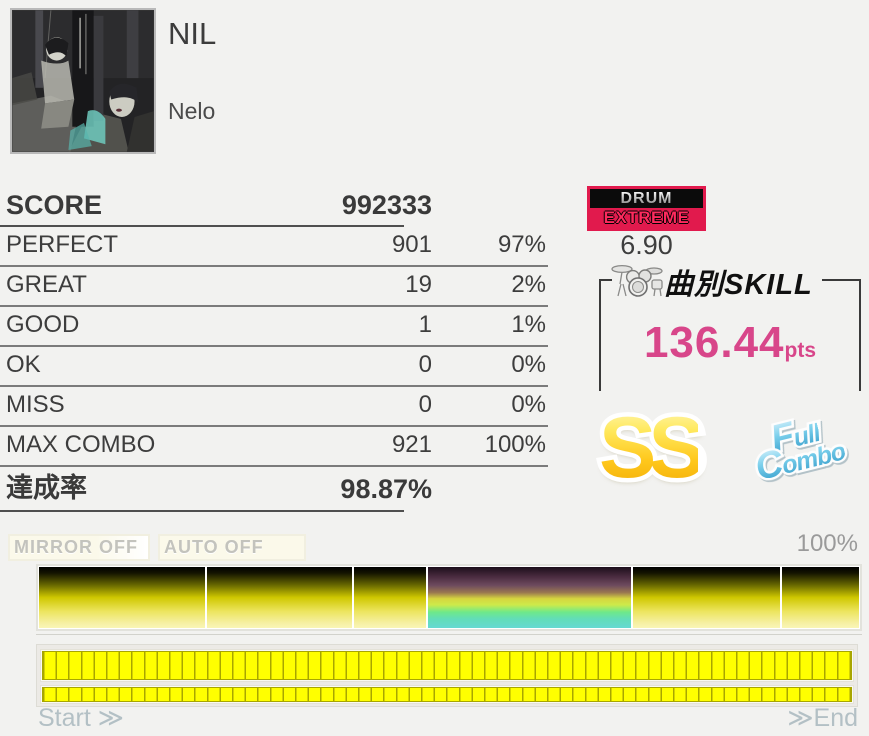 The width and height of the screenshot is (869, 736). What do you see at coordinates (860, 335) in the screenshot?
I see `skill-frame-right` at bounding box center [860, 335].